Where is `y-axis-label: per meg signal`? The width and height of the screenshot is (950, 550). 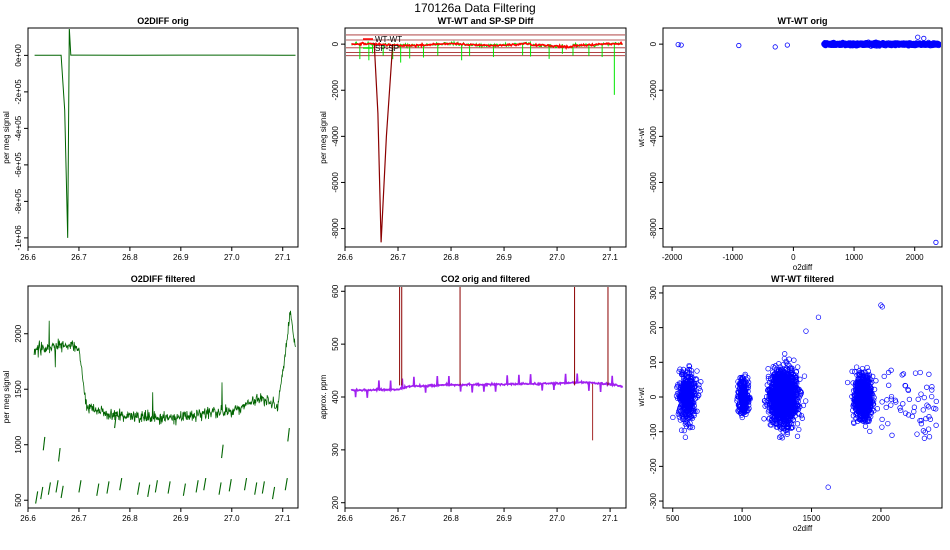 y-axis-label: per meg signal is located at coordinates (6, 397).